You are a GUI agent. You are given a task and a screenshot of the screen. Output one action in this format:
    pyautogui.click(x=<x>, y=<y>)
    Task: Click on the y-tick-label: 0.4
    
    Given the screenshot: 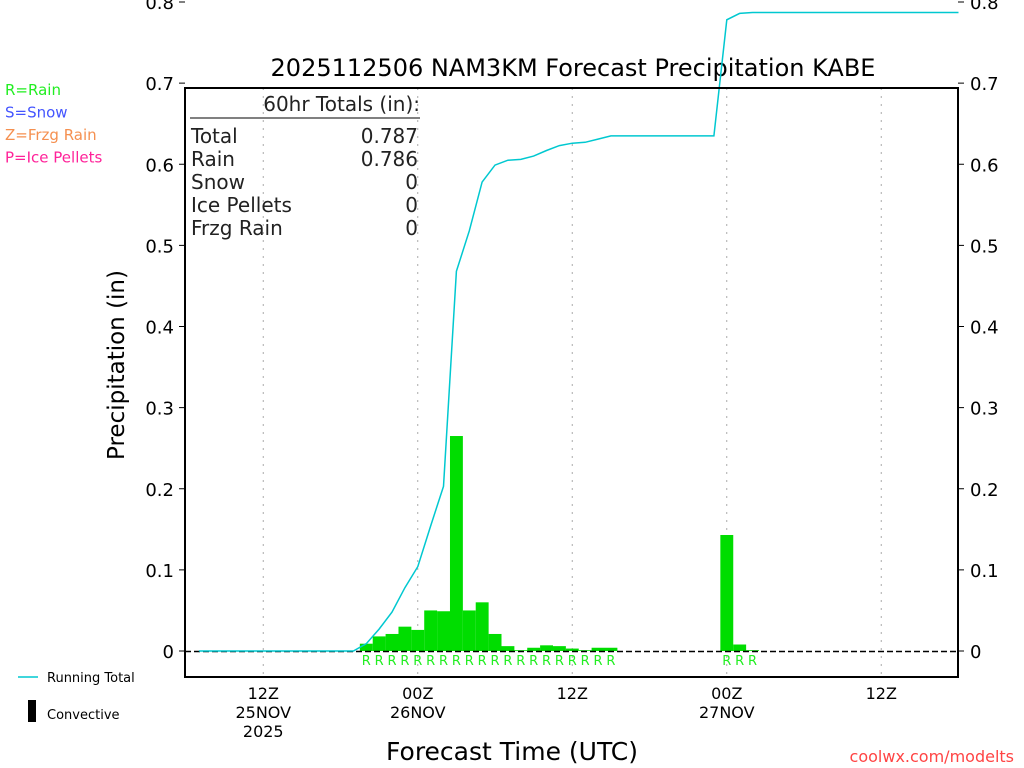 What is the action you would take?
    pyautogui.click(x=159, y=328)
    